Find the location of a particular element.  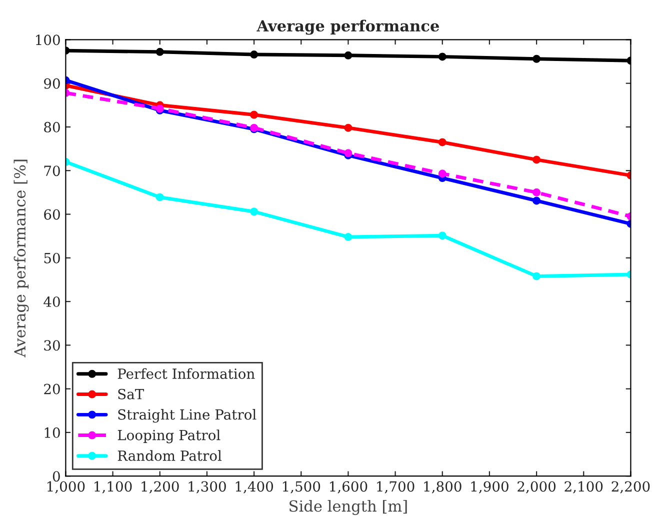

x-tick-label: 1,400 is located at coordinates (254, 487).